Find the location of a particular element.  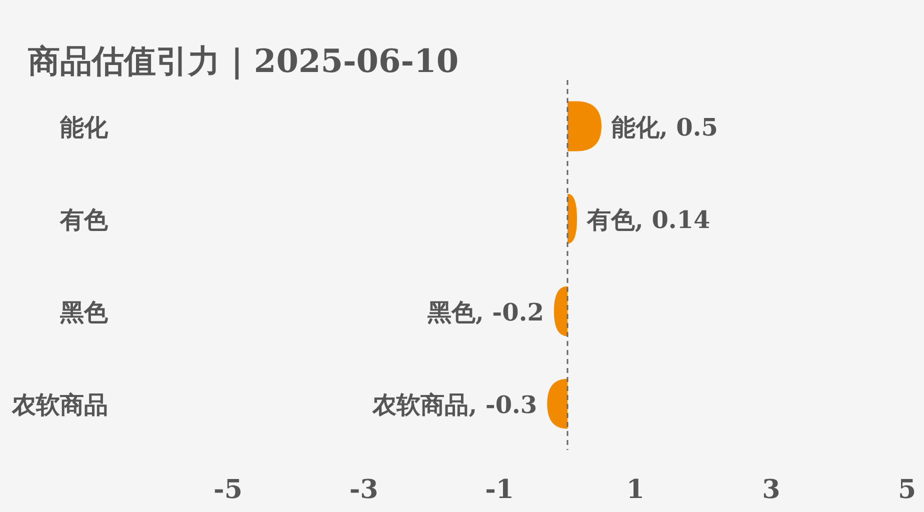

x-tick-label: -3 is located at coordinates (363, 490).